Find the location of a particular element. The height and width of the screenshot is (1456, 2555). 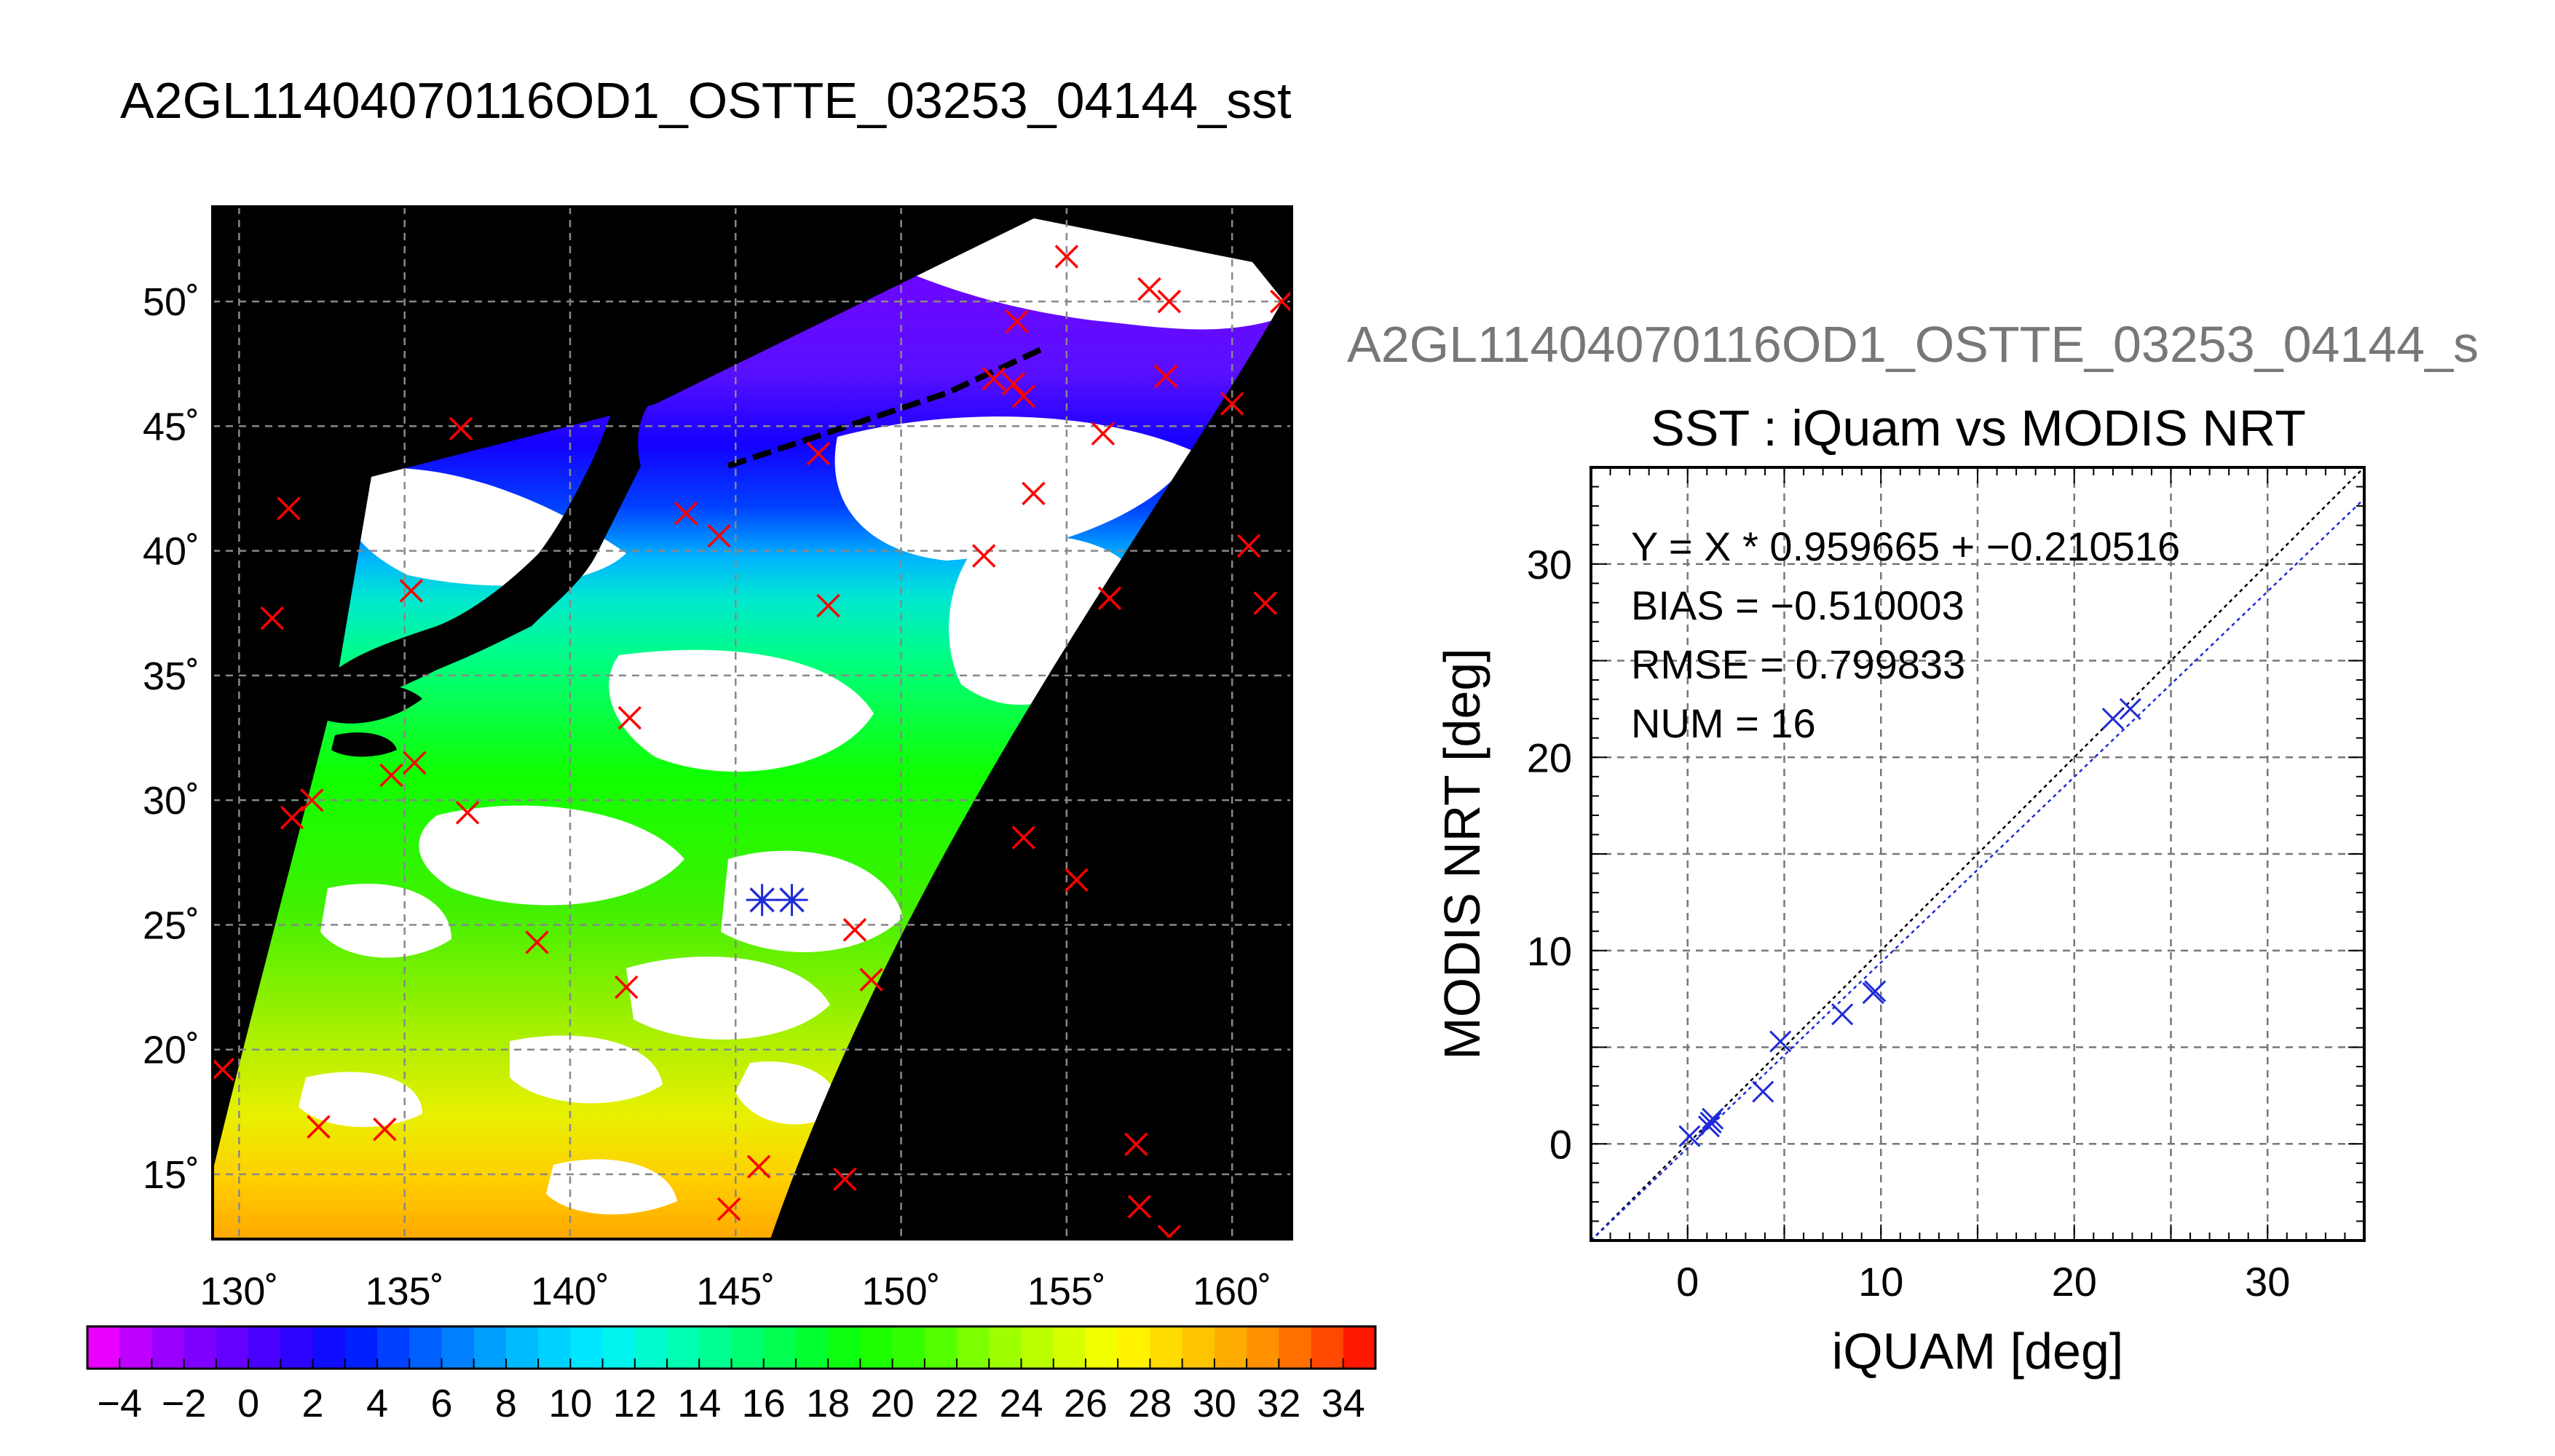

colorbar-tick-label: 28 is located at coordinates (1150, 1403).